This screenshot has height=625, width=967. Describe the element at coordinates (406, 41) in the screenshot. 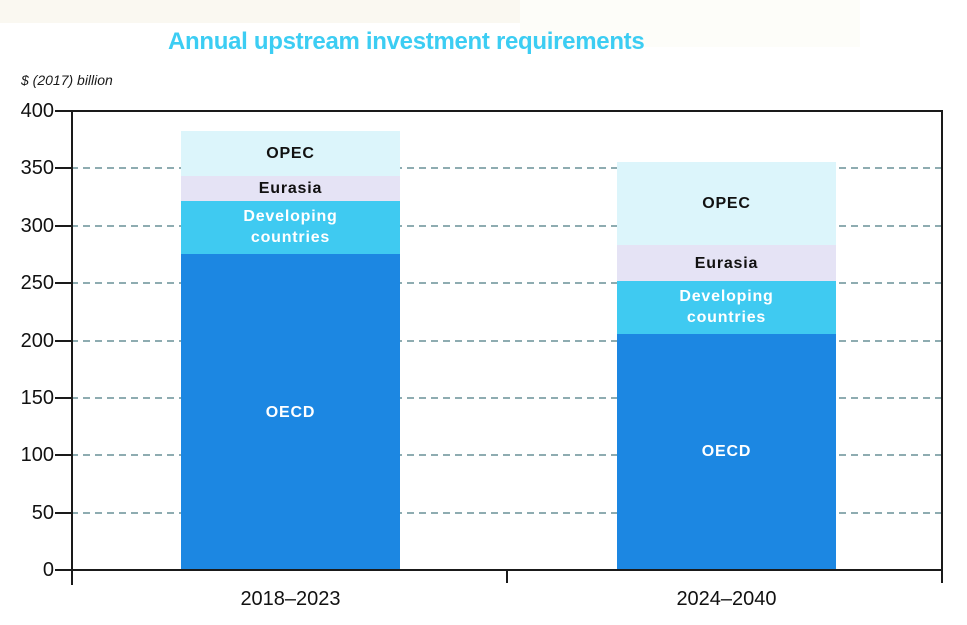

I see `chart-title: Annual upstream investment requirements` at that location.